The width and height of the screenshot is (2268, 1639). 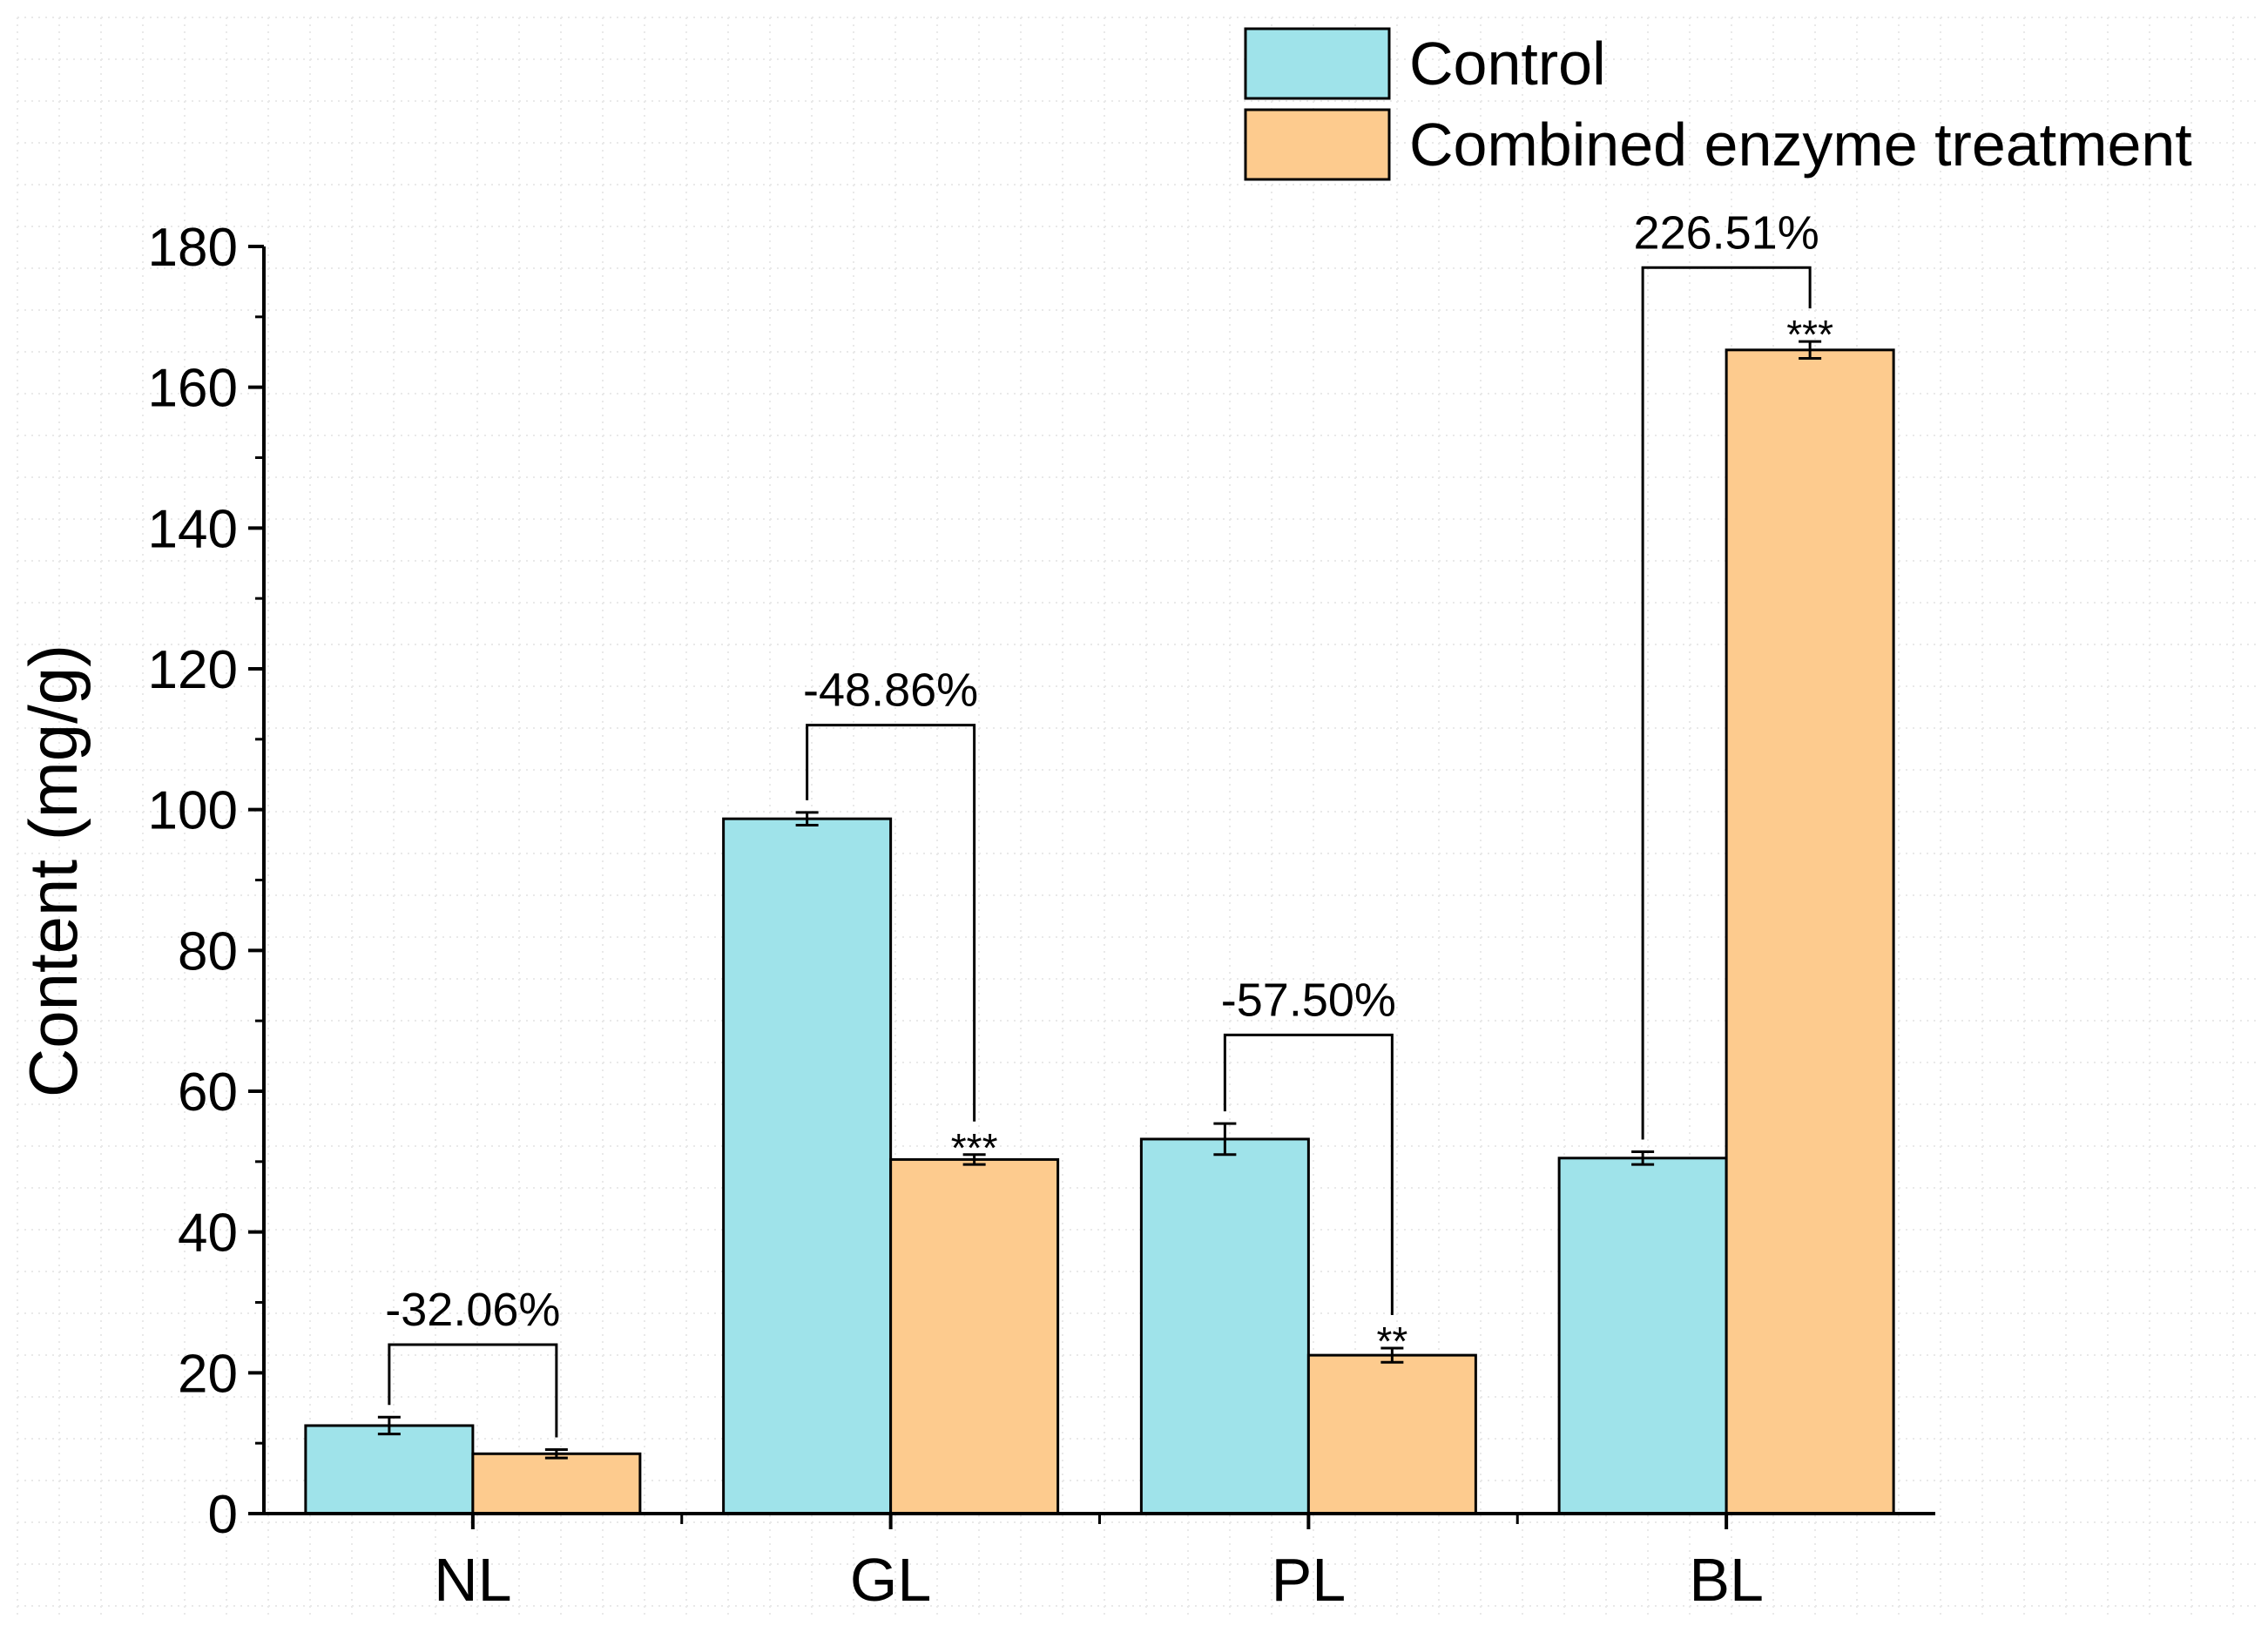 What do you see at coordinates (1317, 144) in the screenshot?
I see `legend-swatch-combined-enzyme-treatment` at bounding box center [1317, 144].